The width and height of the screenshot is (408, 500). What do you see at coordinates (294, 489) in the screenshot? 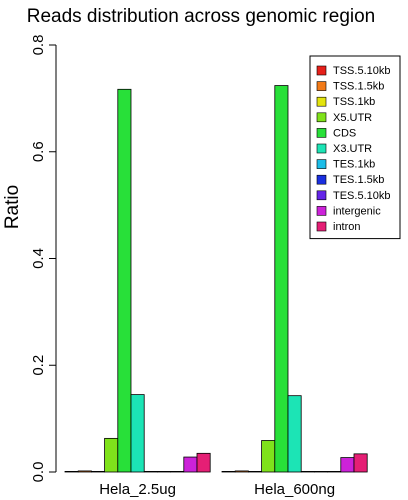
I see `x-category-label: Hela_600ng` at bounding box center [294, 489].